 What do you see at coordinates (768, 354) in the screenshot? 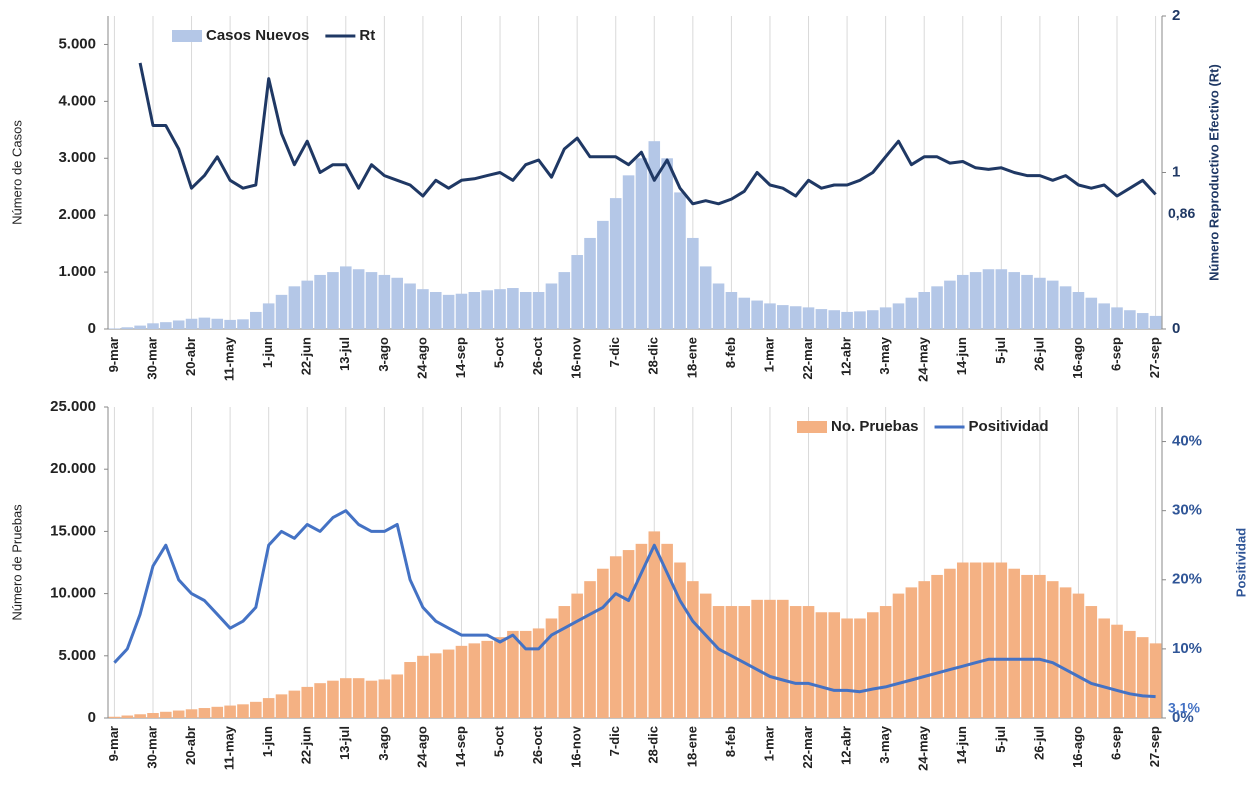
I see `x-tick-label: 1-mar` at bounding box center [768, 354].